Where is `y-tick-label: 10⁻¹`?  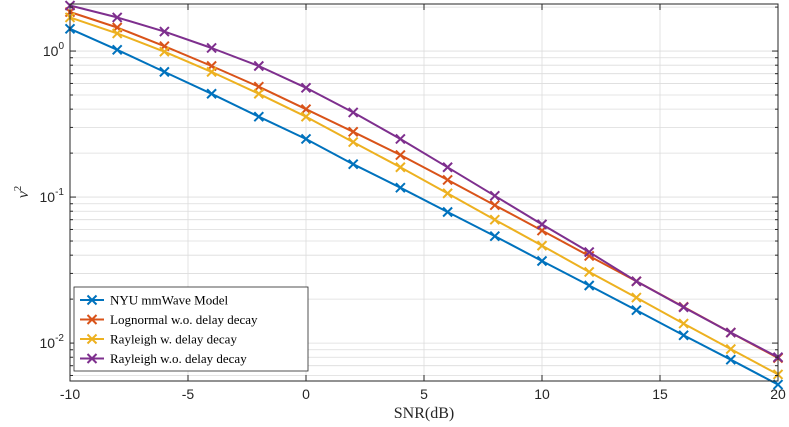 y-tick-label: 10⁻¹ is located at coordinates (52, 196).